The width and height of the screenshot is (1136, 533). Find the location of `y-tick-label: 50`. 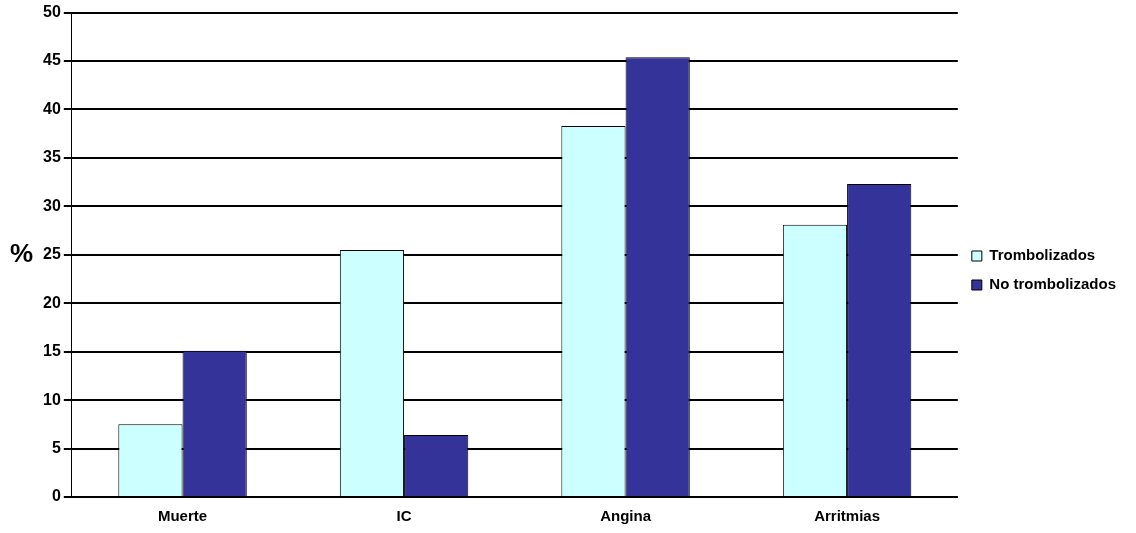

y-tick-label: 50 is located at coordinates (52, 12).